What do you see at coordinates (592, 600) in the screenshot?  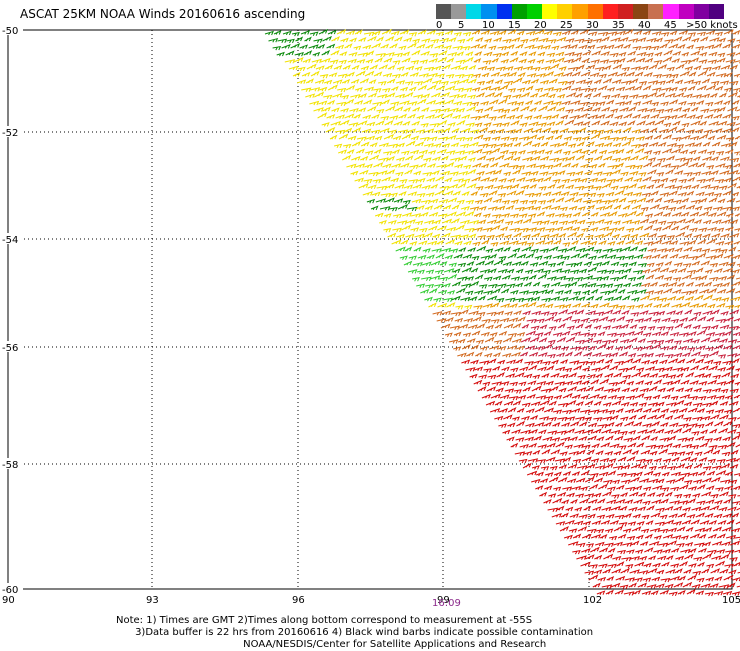 I see `longitude-tick-label: 102` at bounding box center [592, 600].